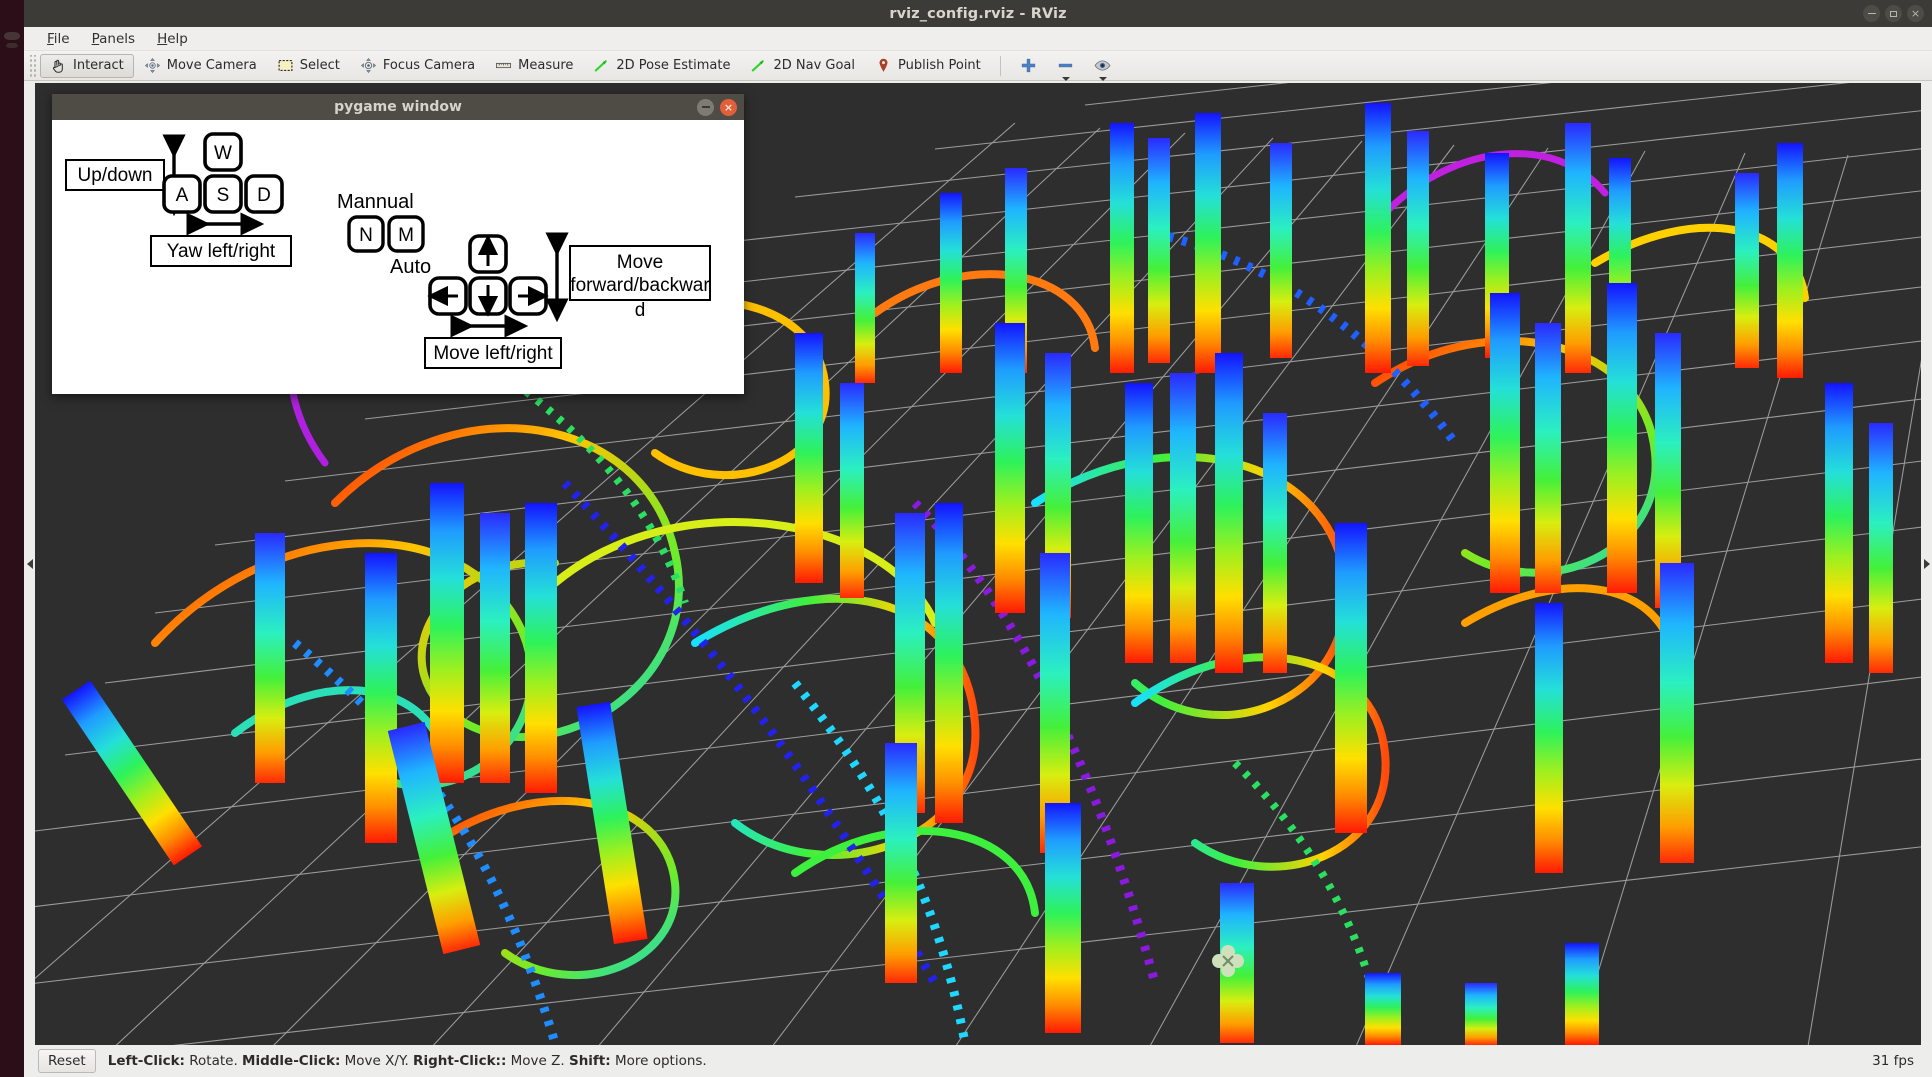  I want to click on window-controls: ×, so click(1893, 13).